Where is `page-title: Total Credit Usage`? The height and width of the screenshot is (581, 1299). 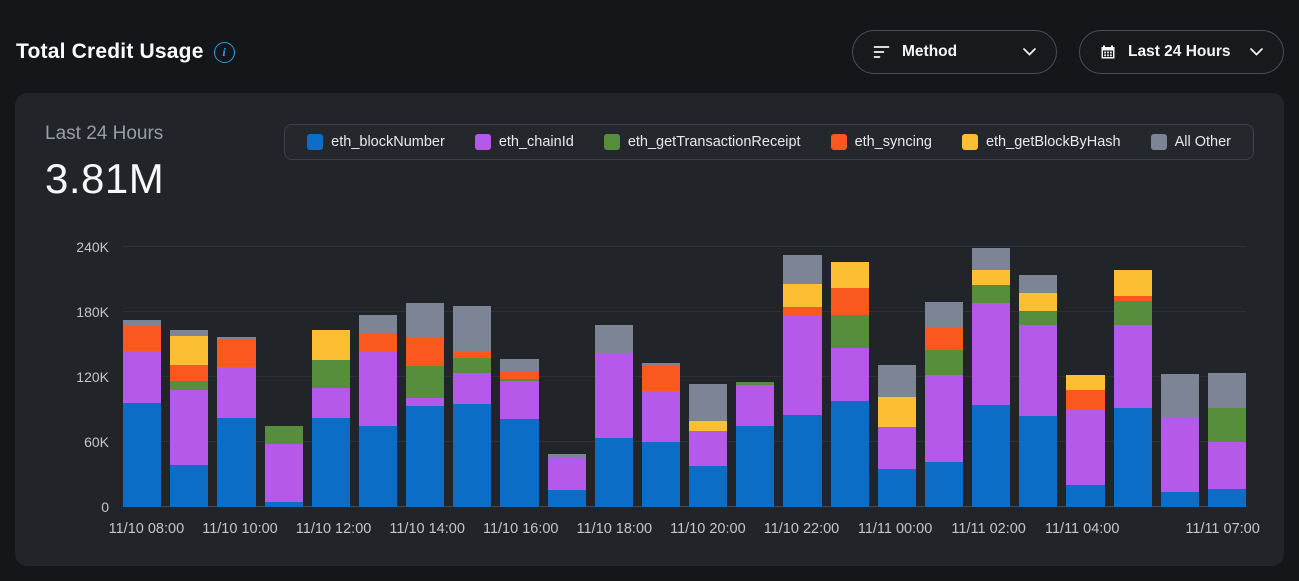
page-title: Total Credit Usage is located at coordinates (110, 51).